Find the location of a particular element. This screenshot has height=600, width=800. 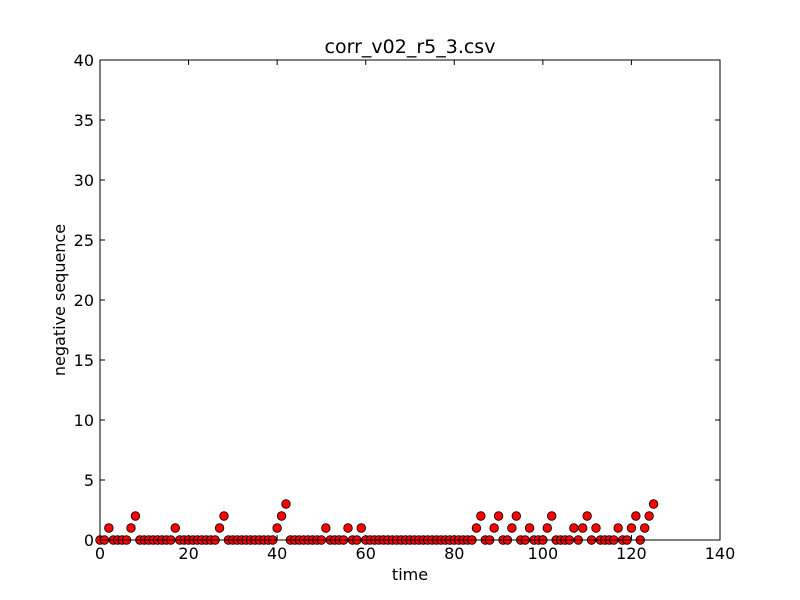

x-tick-label: 0 is located at coordinates (100, 553).